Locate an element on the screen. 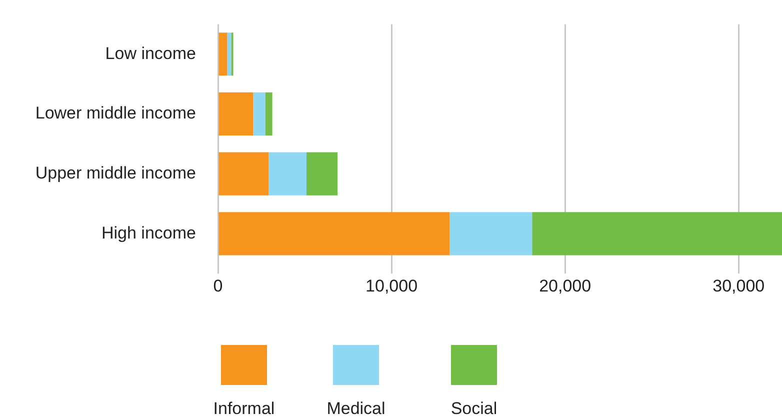 This screenshot has width=782, height=417. x-tick-label: 30,000 is located at coordinates (738, 286).